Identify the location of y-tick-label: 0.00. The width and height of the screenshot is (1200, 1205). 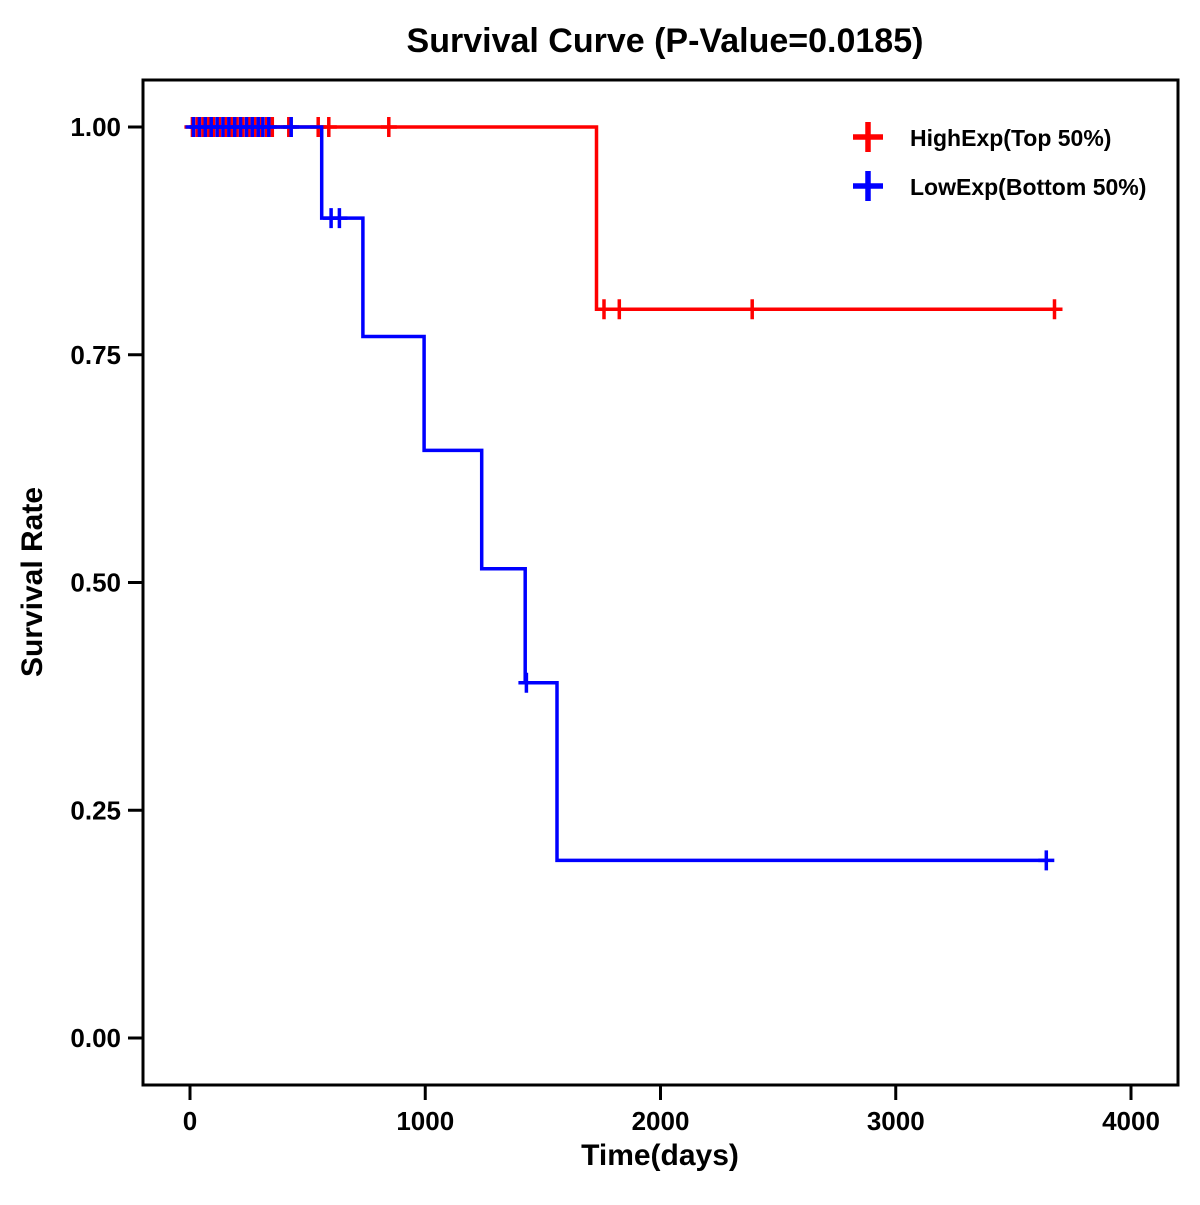
(95, 1038).